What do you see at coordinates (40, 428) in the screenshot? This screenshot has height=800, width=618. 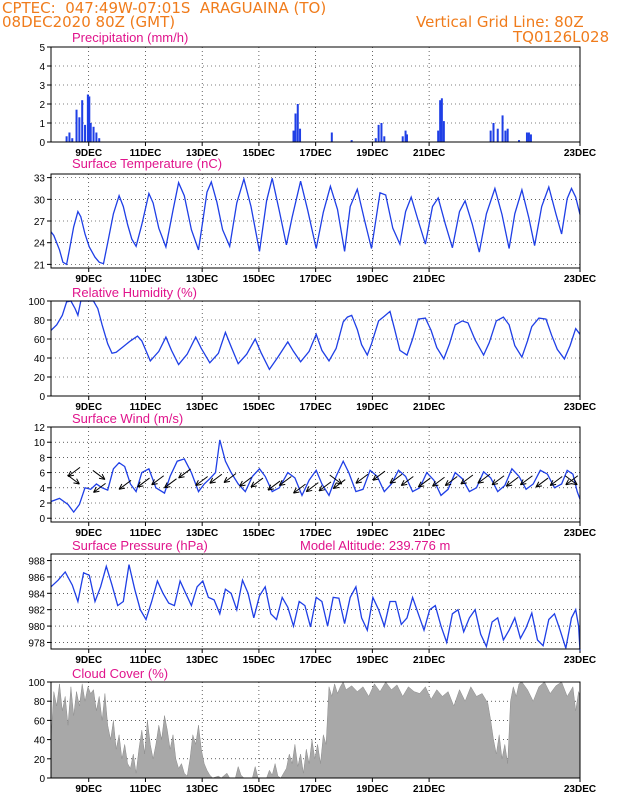 I see `y-tick-label: 12` at bounding box center [40, 428].